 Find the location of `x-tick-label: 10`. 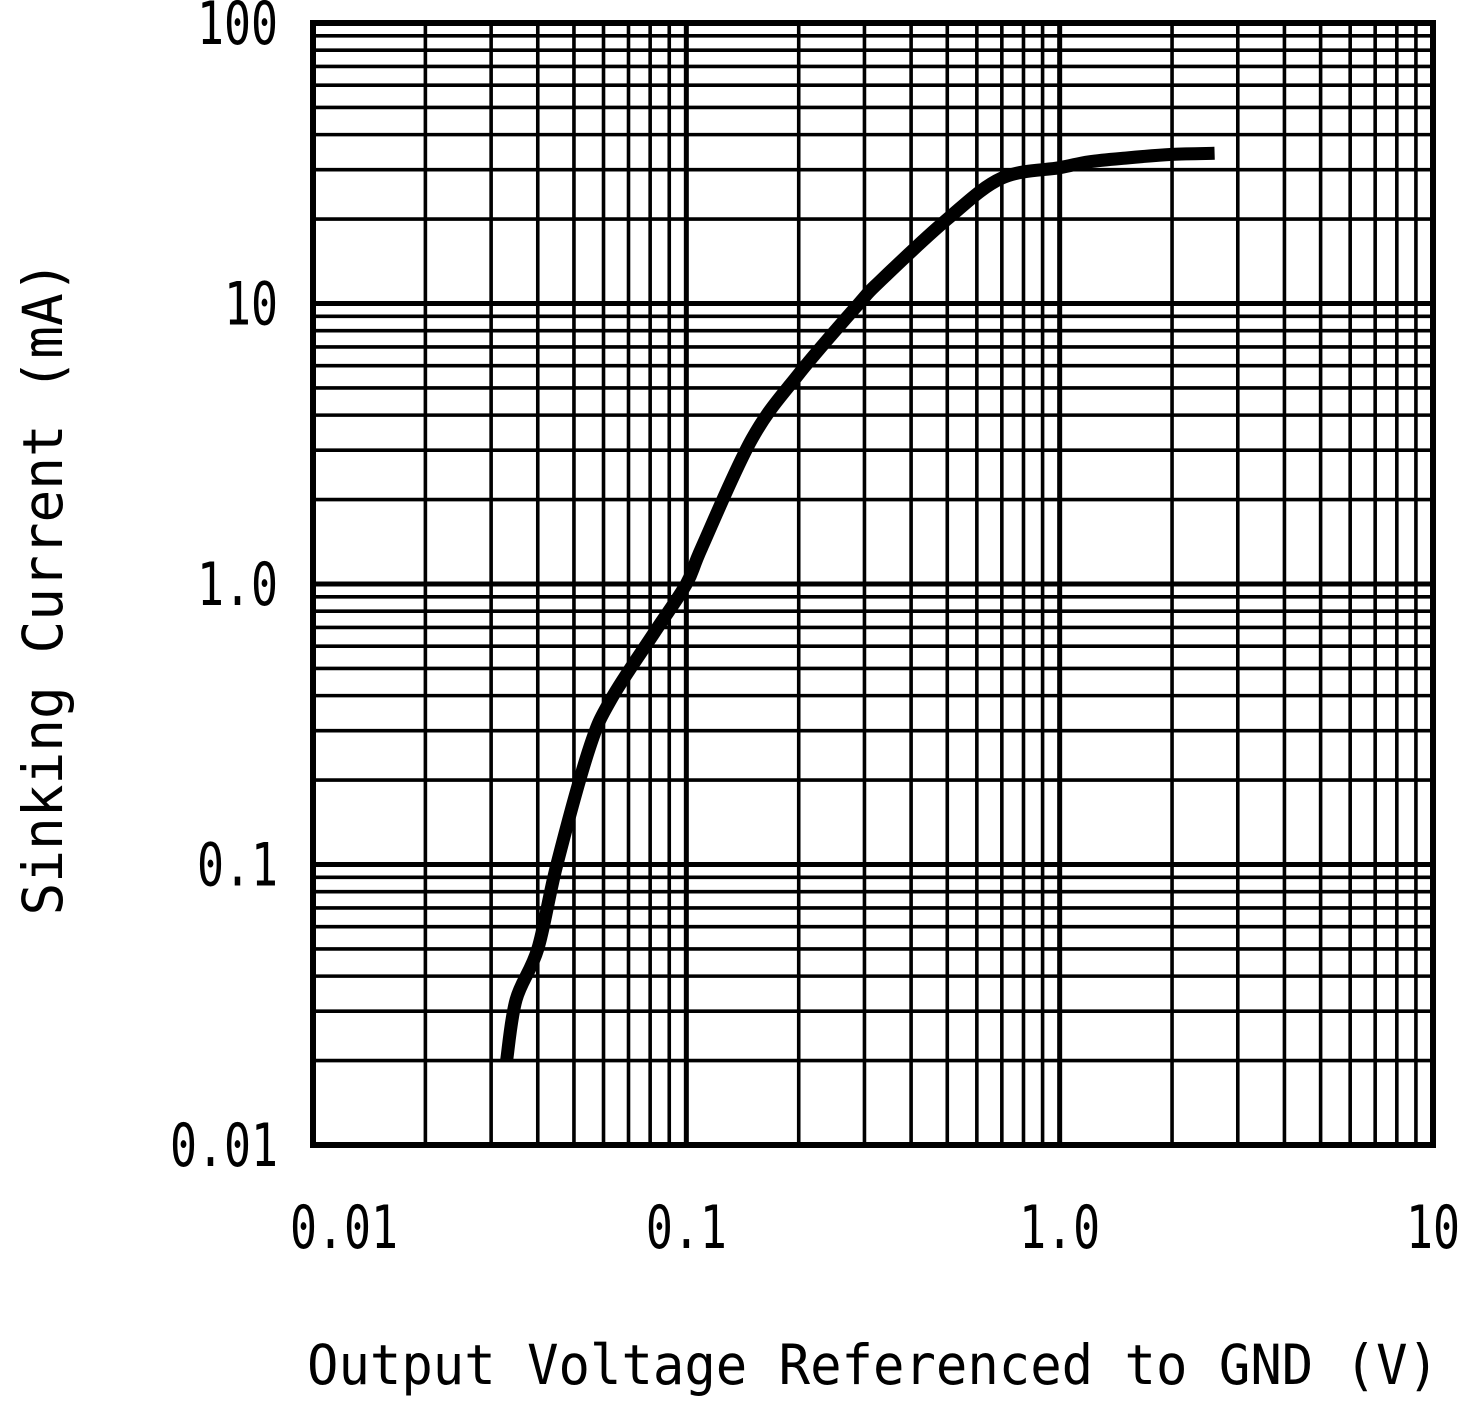

x-tick-label: 10 is located at coordinates (1433, 1228).